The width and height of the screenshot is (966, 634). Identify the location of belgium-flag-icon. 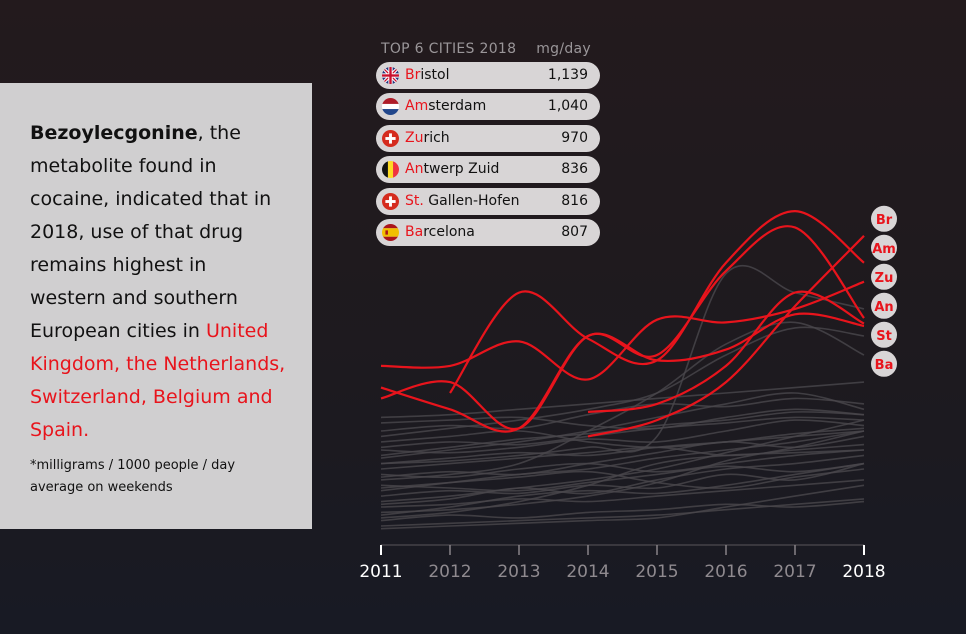
(390, 170).